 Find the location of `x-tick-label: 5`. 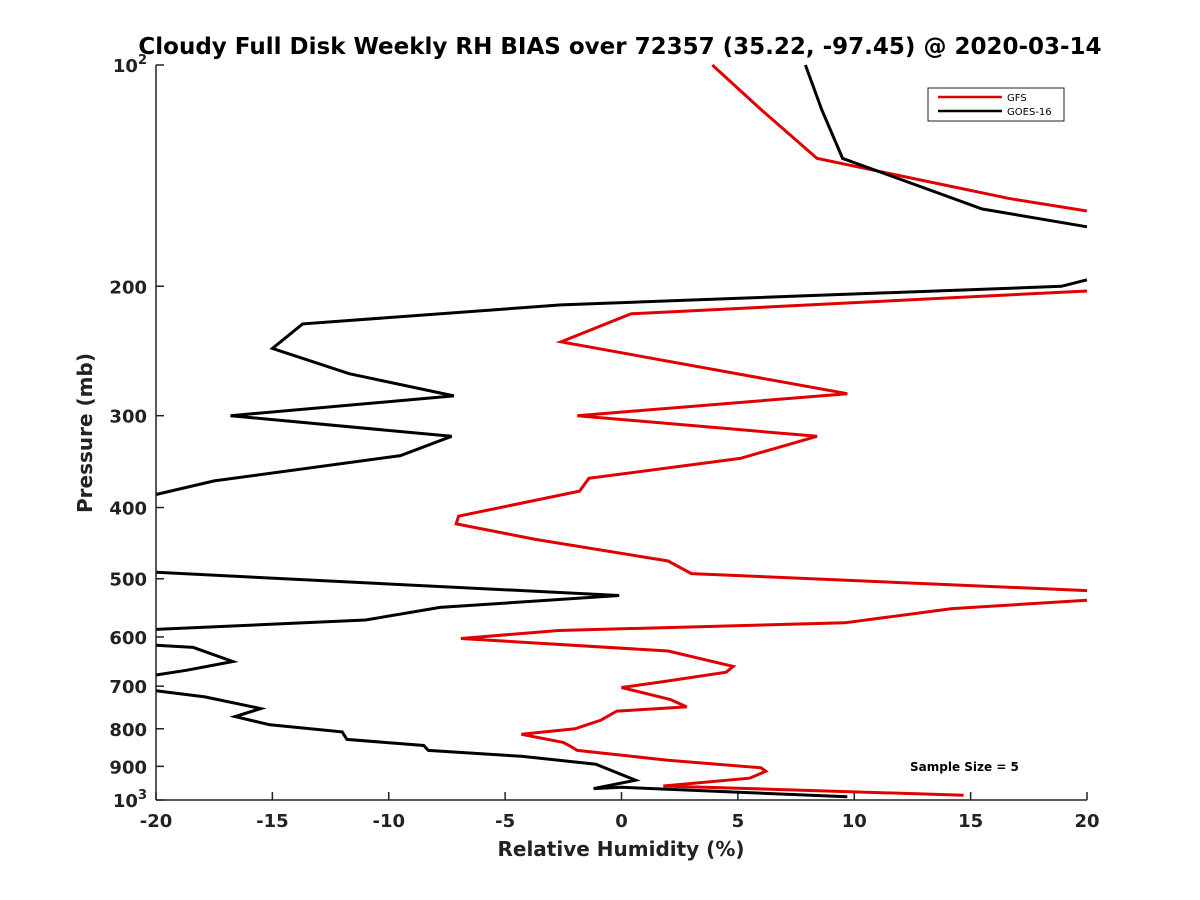

x-tick-label: 5 is located at coordinates (738, 821).